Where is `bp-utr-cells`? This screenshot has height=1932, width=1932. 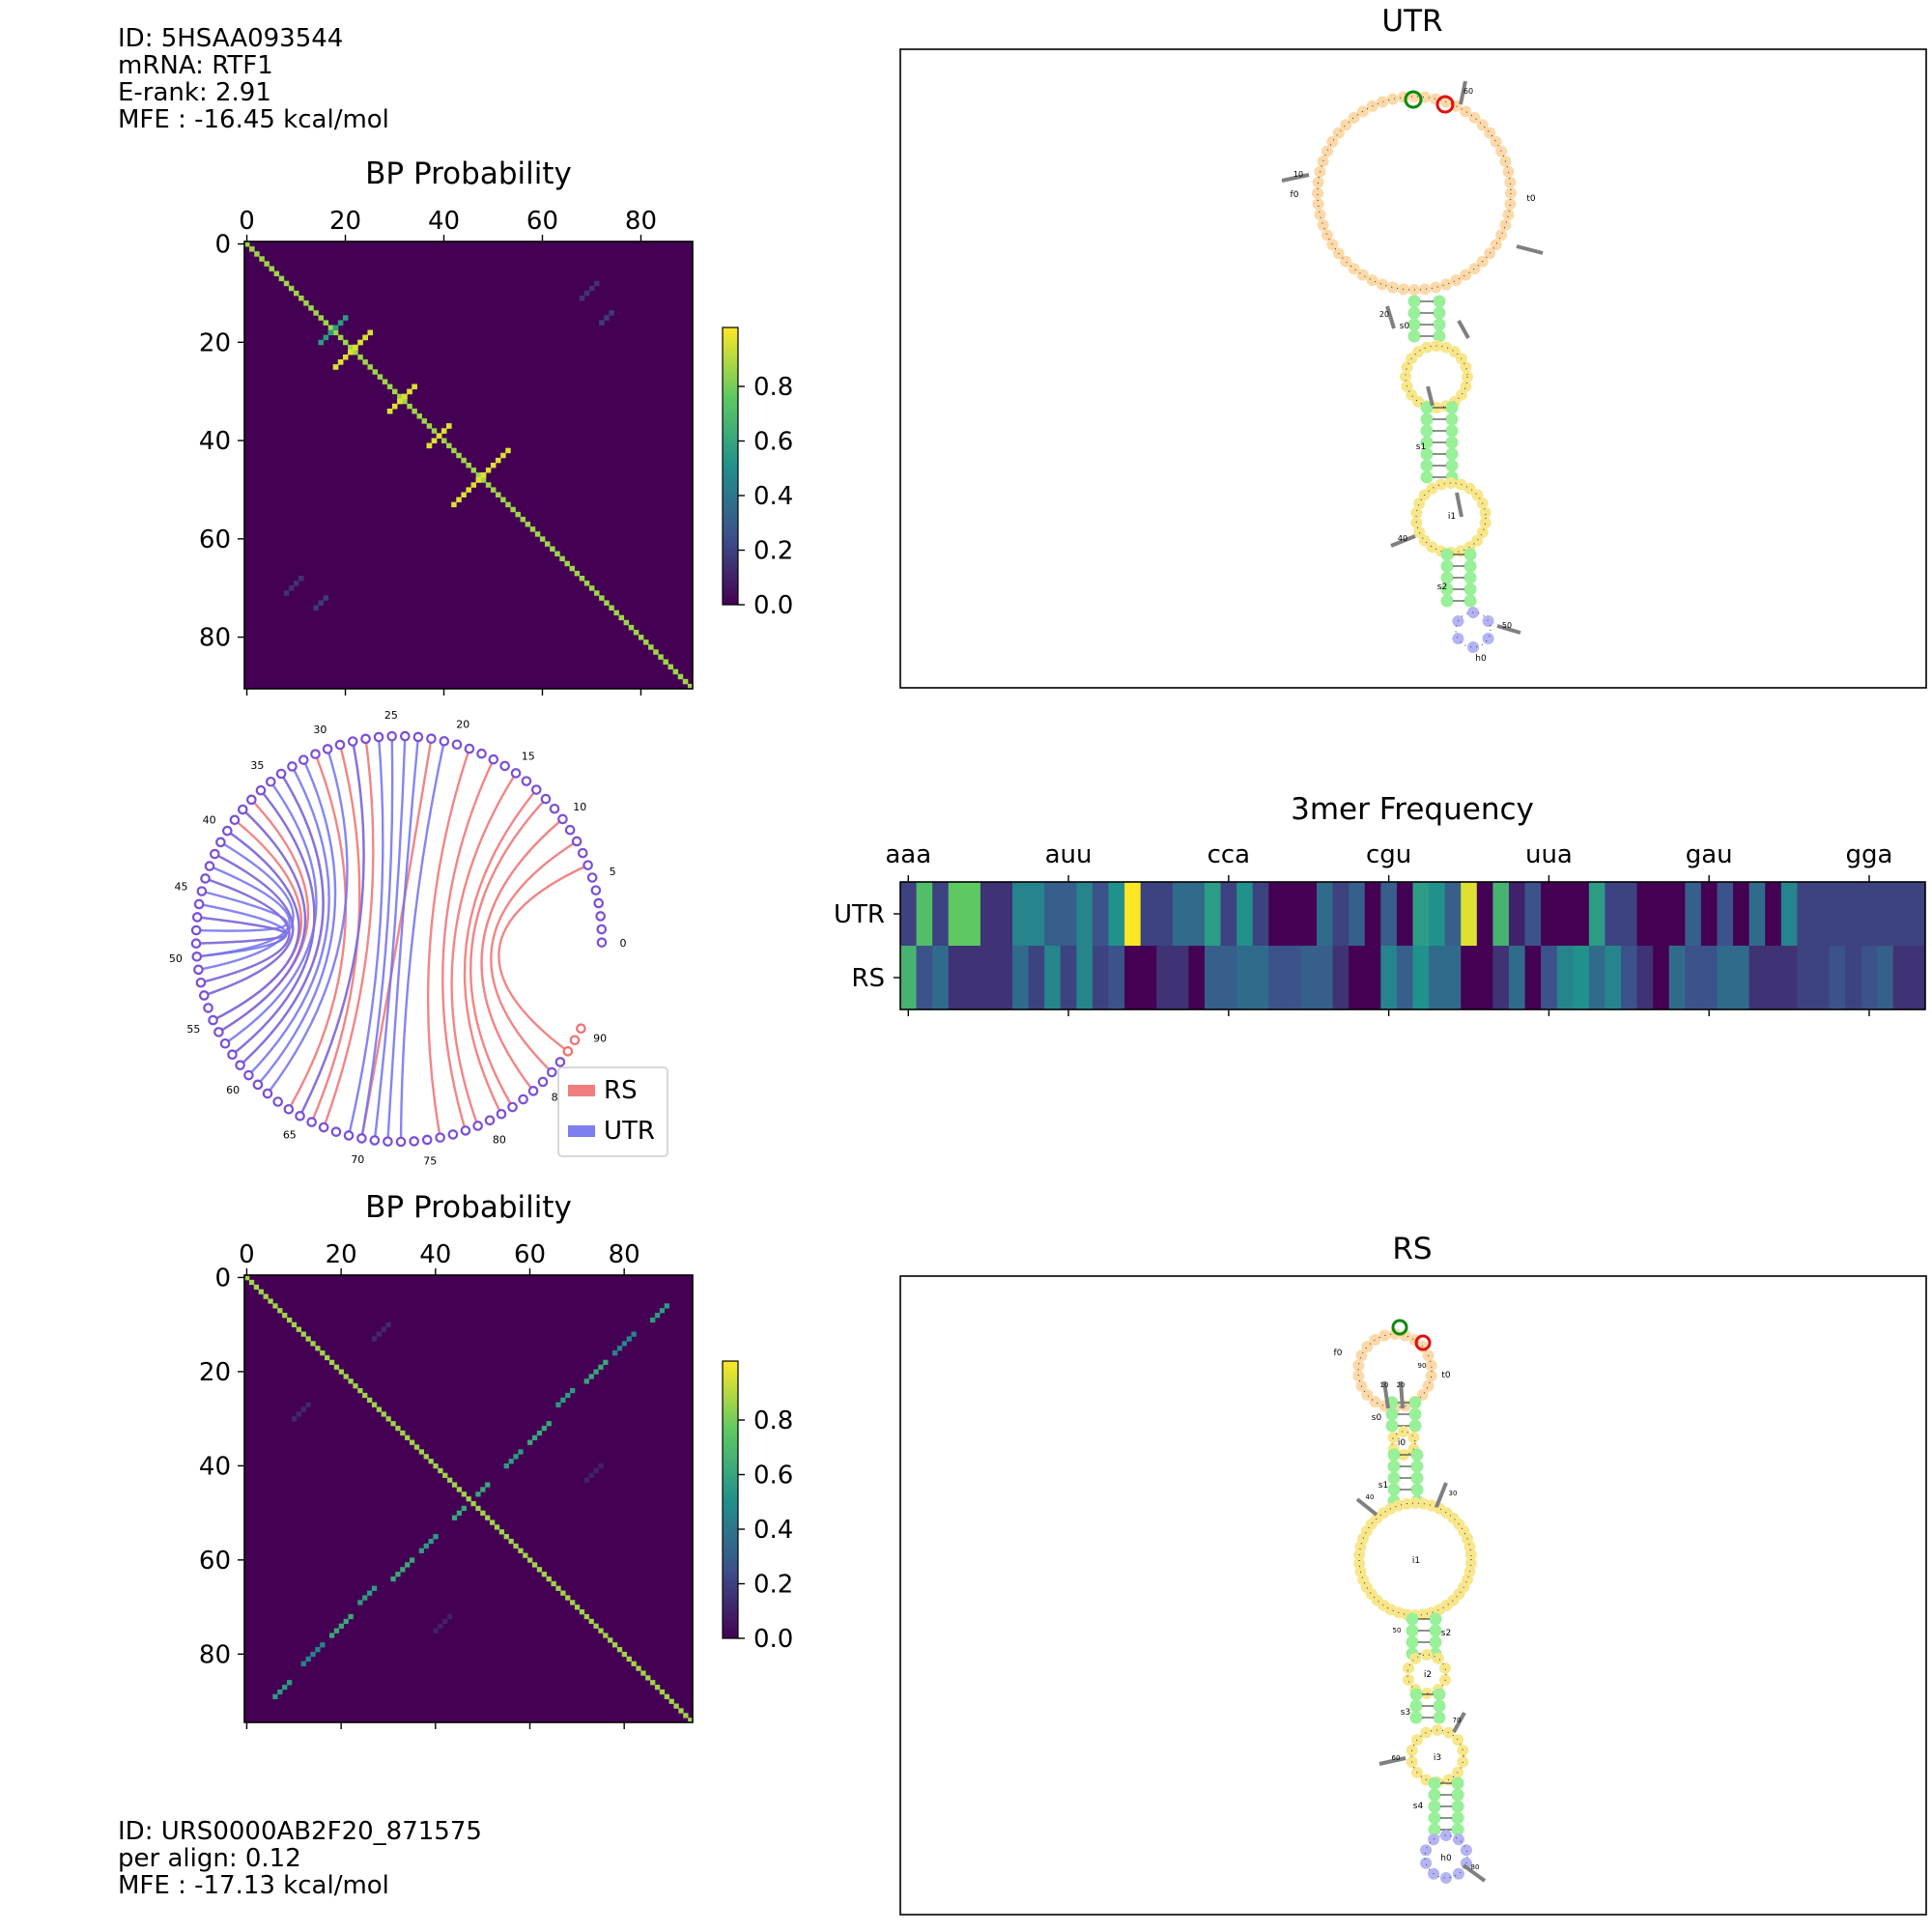
bp-utr-cells is located at coordinates (469, 466).